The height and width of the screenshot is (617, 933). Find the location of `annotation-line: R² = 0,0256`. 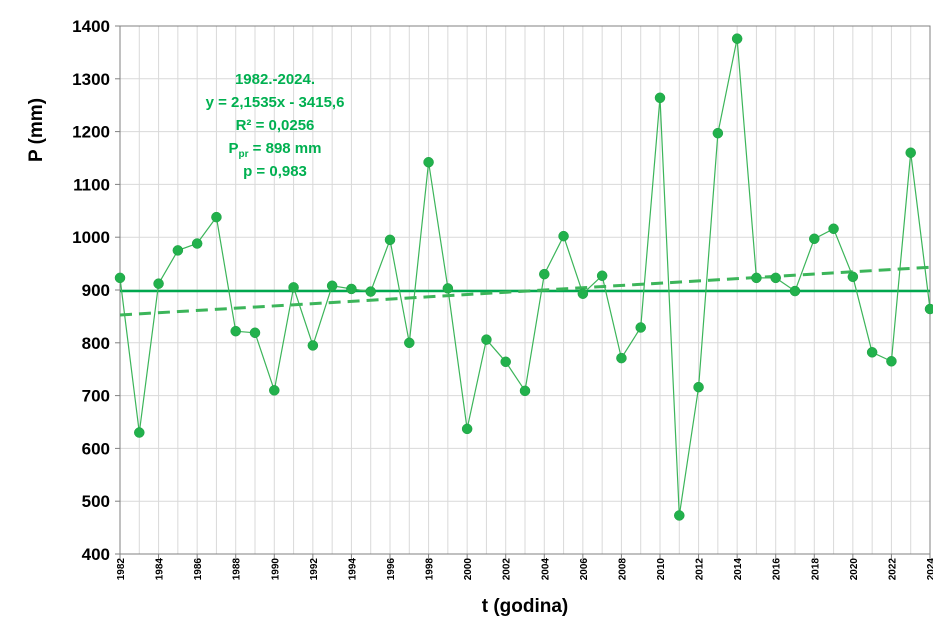

annotation-line: R² = 0,0256 is located at coordinates (275, 125).